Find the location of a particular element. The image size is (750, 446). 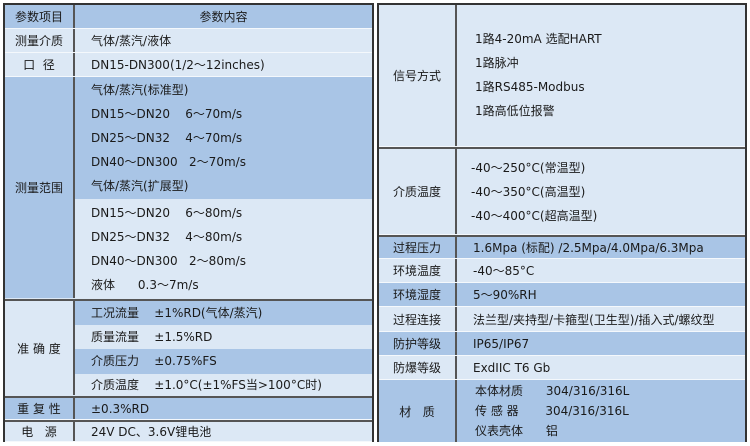

row-label: 介质温度 is located at coordinates (418, 191).